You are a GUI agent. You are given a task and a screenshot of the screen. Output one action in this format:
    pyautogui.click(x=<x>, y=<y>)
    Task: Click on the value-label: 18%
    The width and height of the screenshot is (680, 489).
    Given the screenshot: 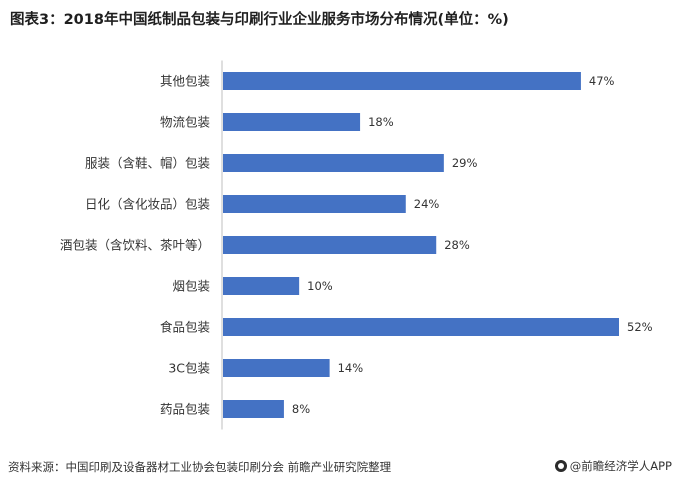 What is the action you would take?
    pyautogui.click(x=381, y=122)
    